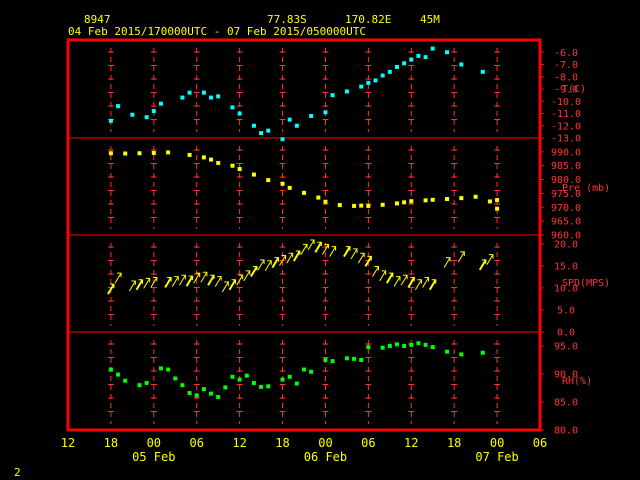 Image resolution: width=640 pixels, height=480 pixels. I want to click on y-tick-label: 80.0, so click(566, 431).